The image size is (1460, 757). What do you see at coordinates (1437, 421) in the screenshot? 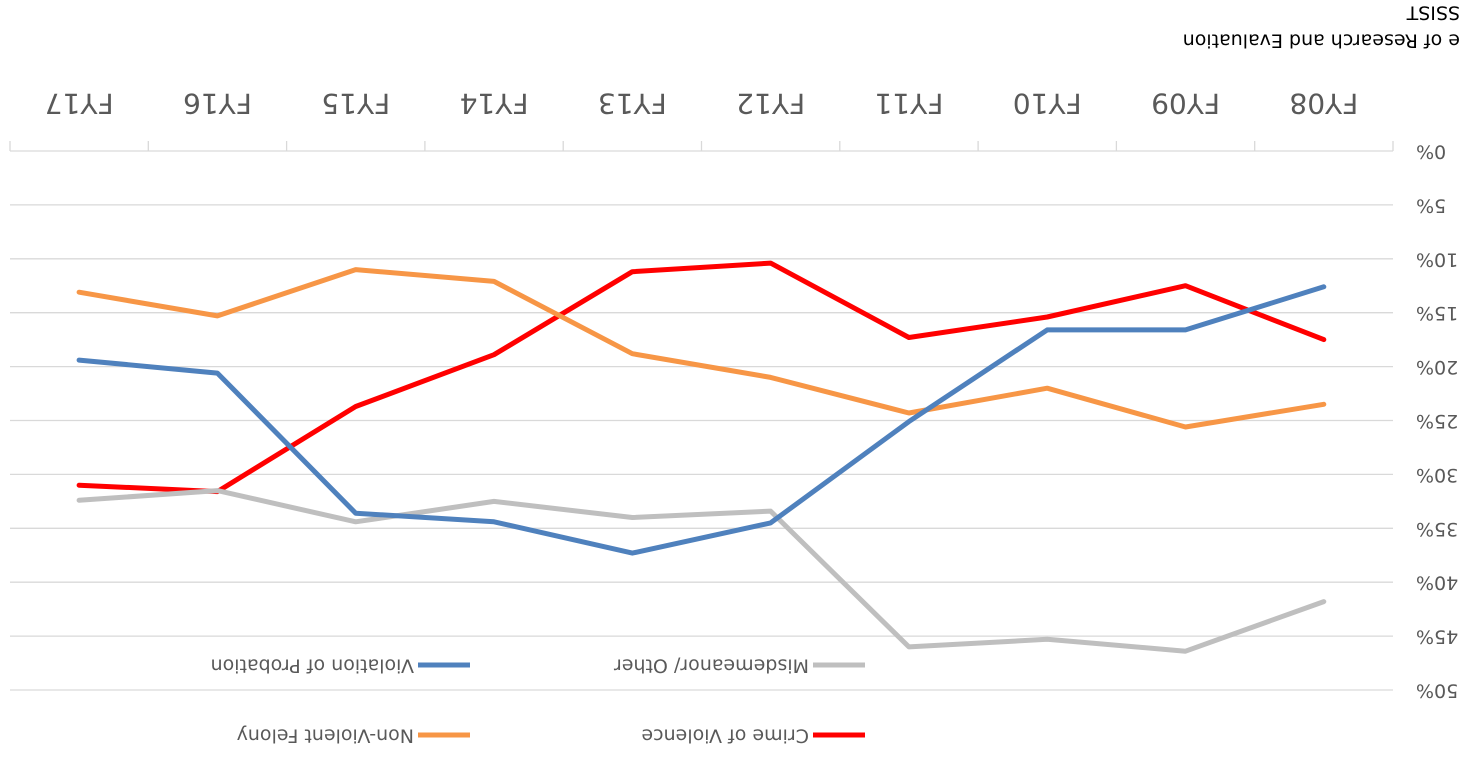
I see `y-tick-label: 25%` at bounding box center [1437, 421].